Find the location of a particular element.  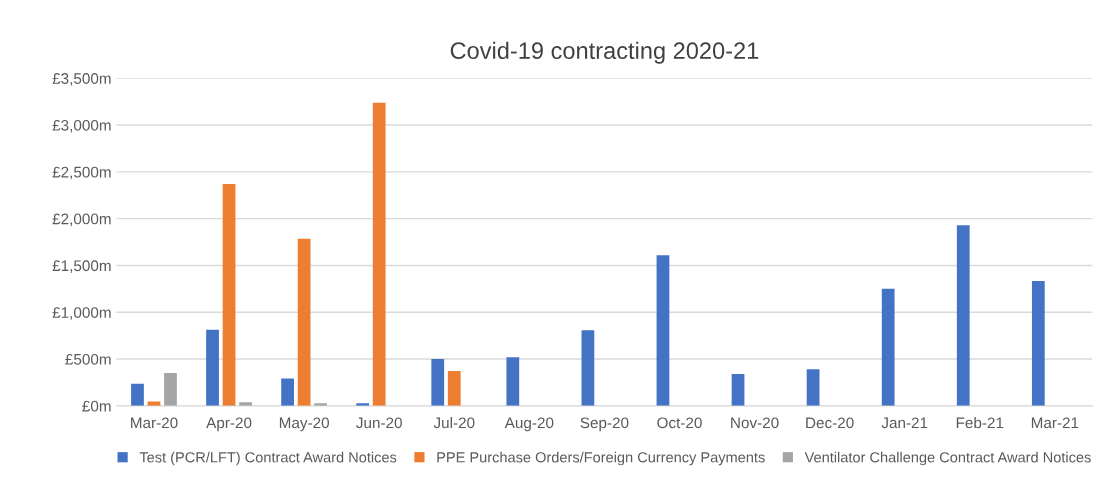

x-tick-label: Feb-21 is located at coordinates (980, 422).